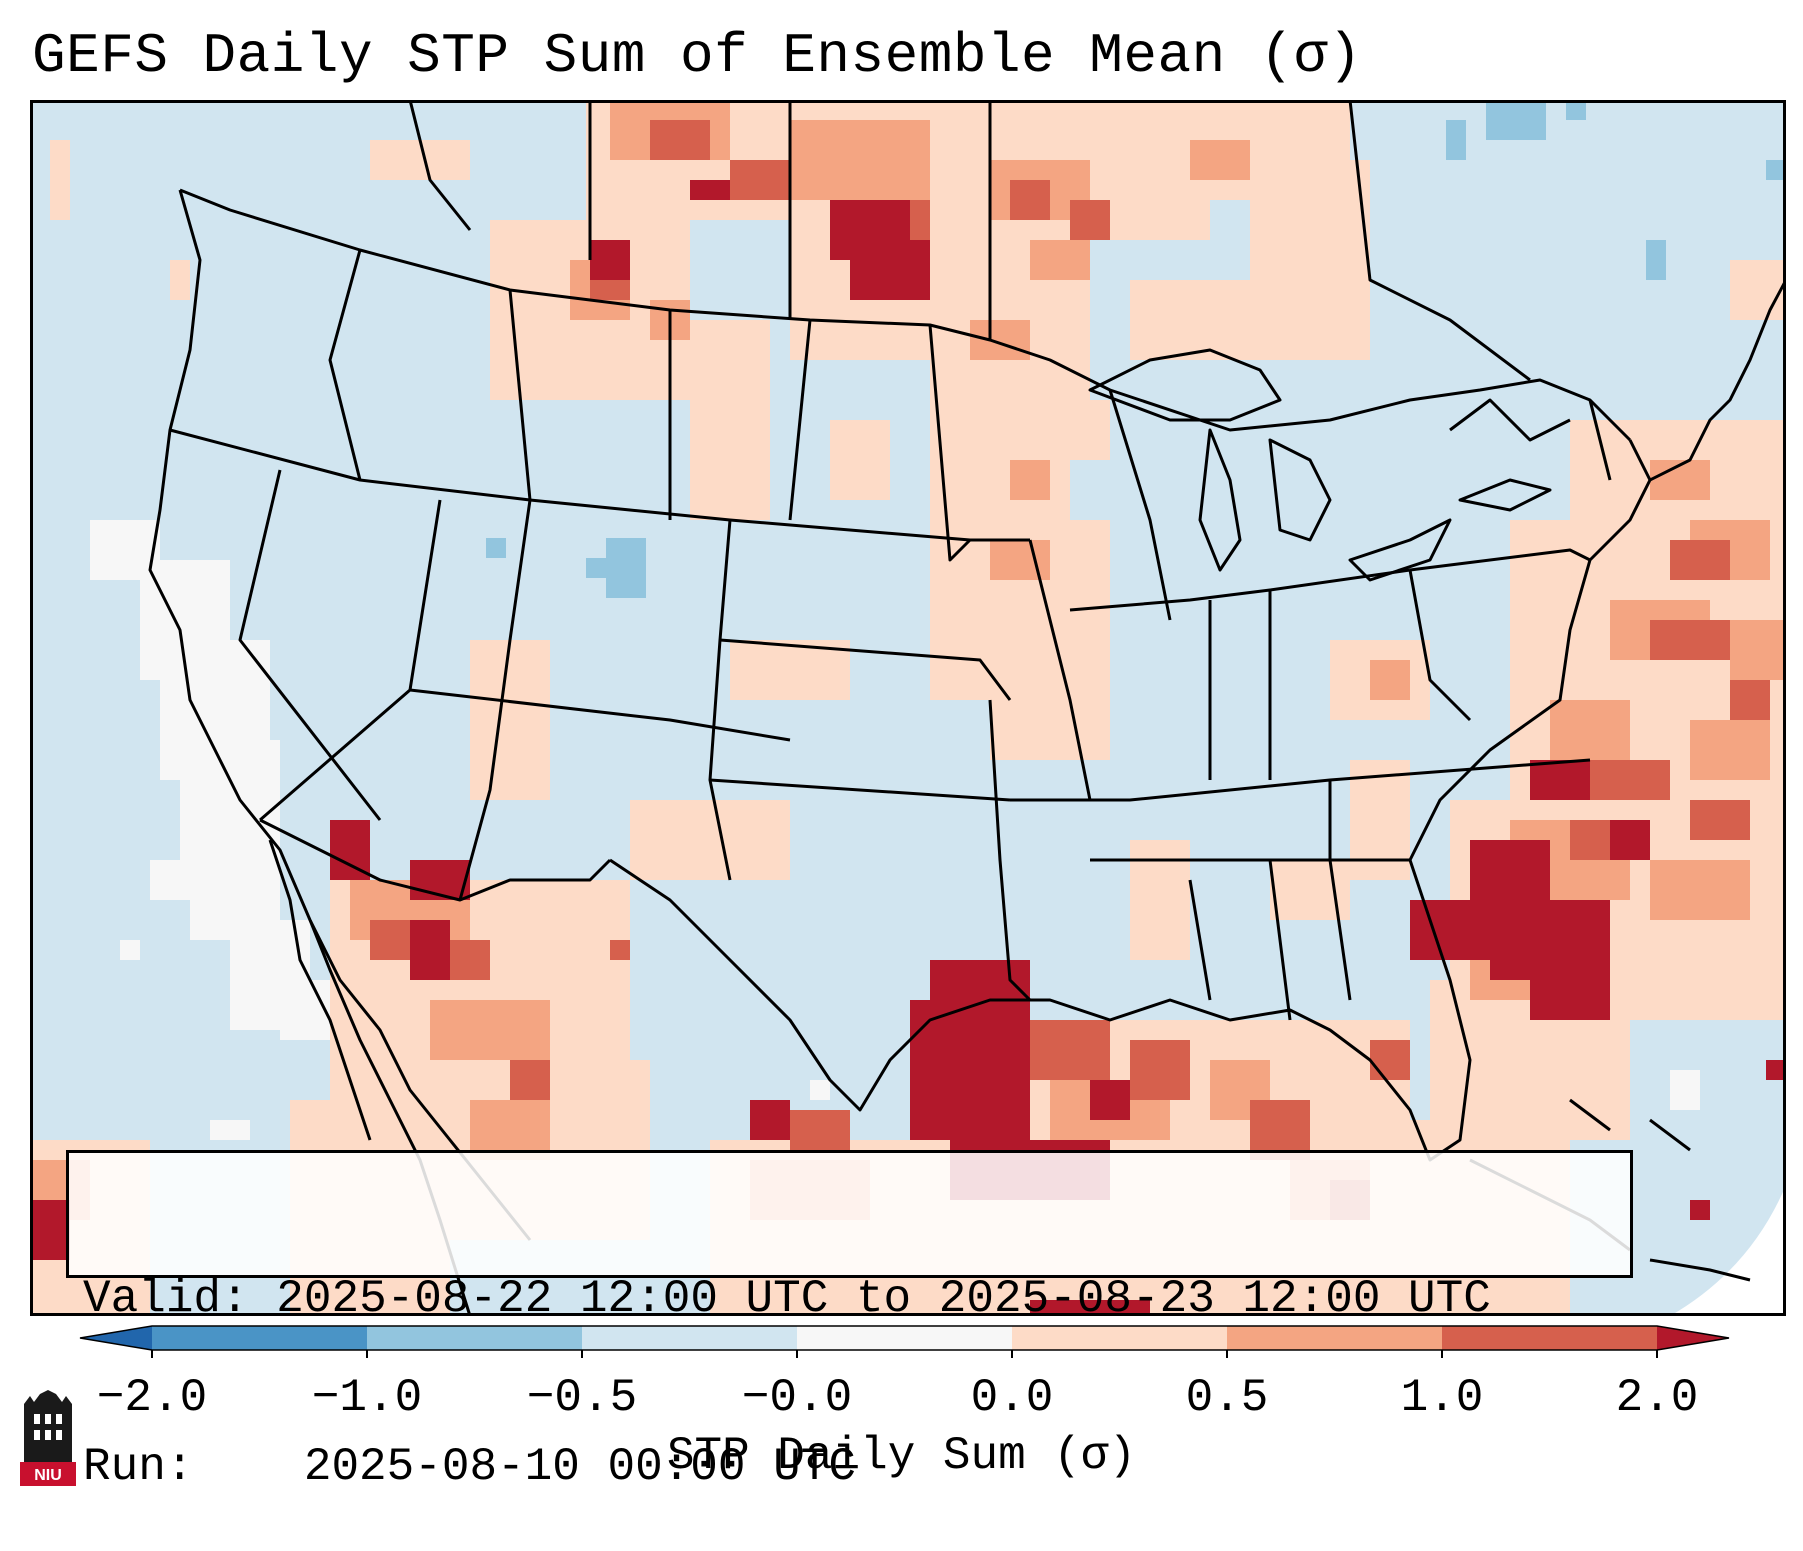 The height and width of the screenshot is (1551, 1803). What do you see at coordinates (1728, 1250) in the screenshot?
I see `domain-edge-right` at bounding box center [1728, 1250].